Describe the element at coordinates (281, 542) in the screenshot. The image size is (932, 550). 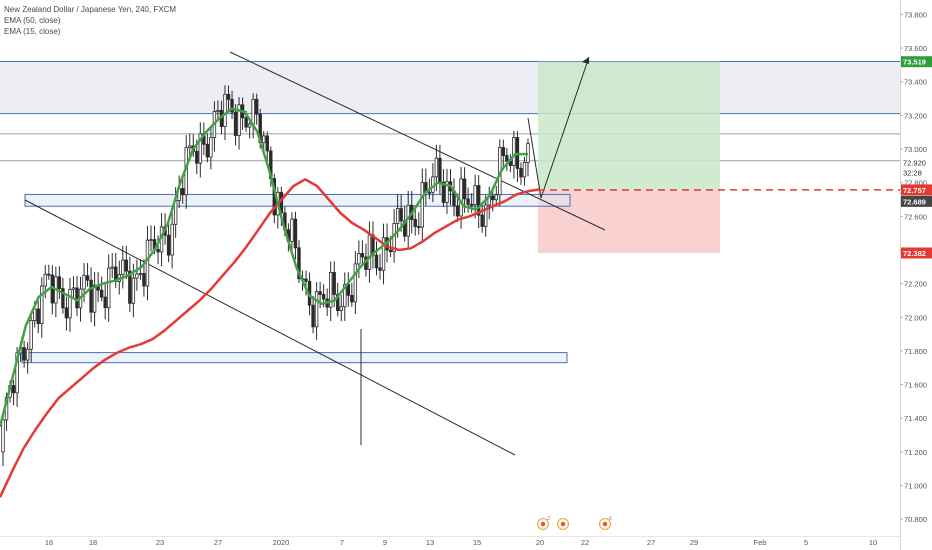
I see `time-tick-label: 2020` at that location.